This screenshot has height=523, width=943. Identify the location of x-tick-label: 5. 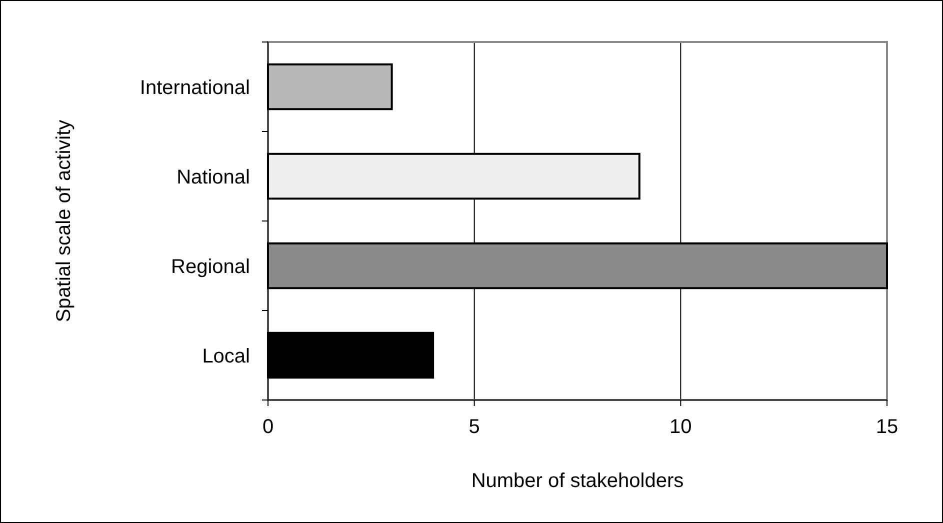
(474, 427).